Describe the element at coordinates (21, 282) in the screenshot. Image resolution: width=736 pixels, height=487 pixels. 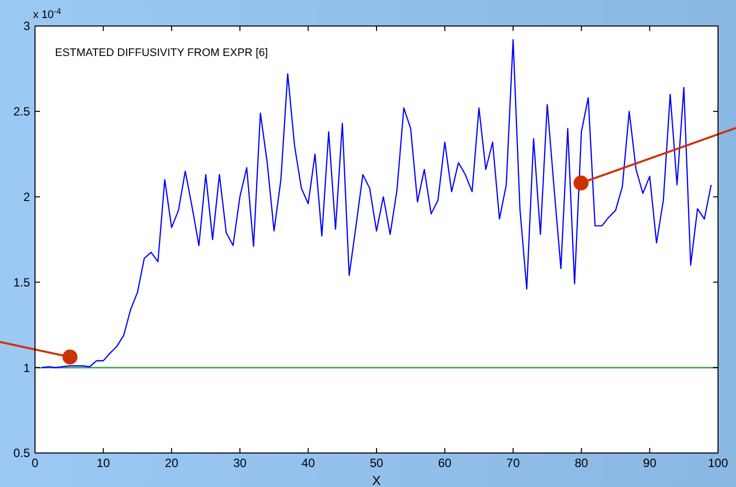
I see `y-tick-label: 1.5` at that location.